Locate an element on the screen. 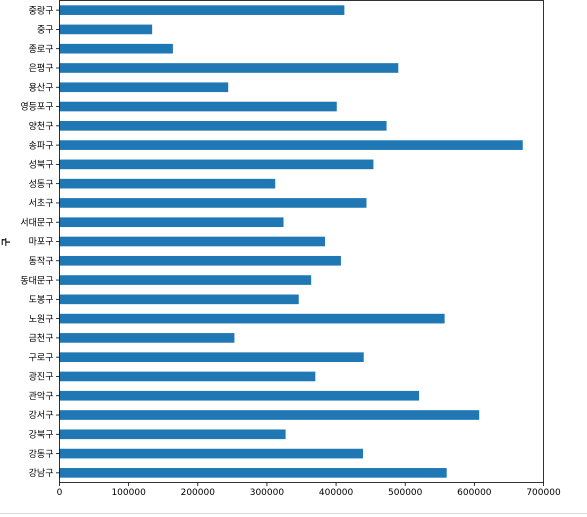  y-tick-label: 강북구 is located at coordinates (41, 435).